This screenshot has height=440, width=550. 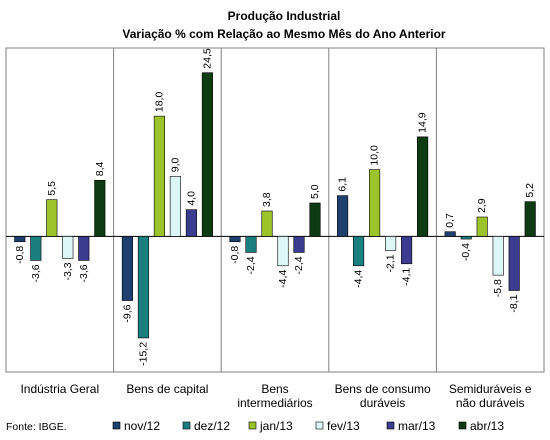 I want to click on legend: nov/12 dez/12 jan/13 fev/13 mar/13 abr/13, so click(x=308, y=426).